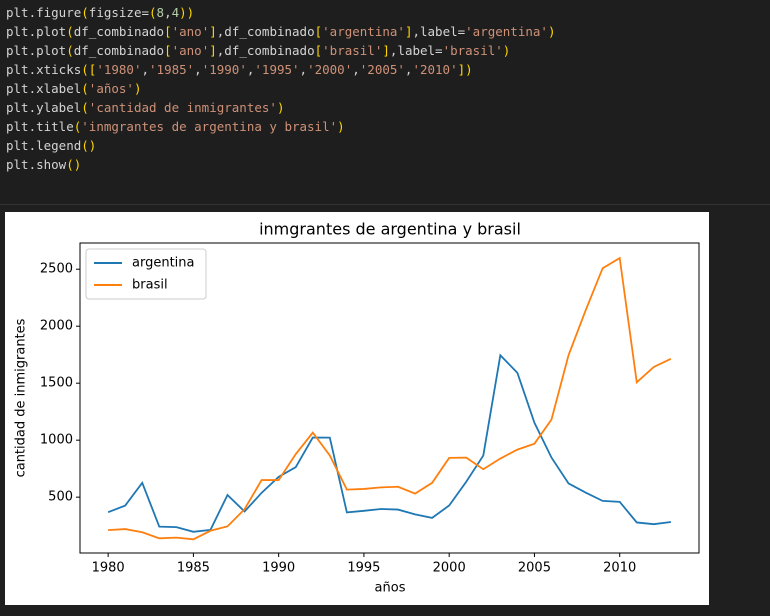  Describe the element at coordinates (74, 88) in the screenshot. I see `code-line: plt.xlabel('años')` at that location.